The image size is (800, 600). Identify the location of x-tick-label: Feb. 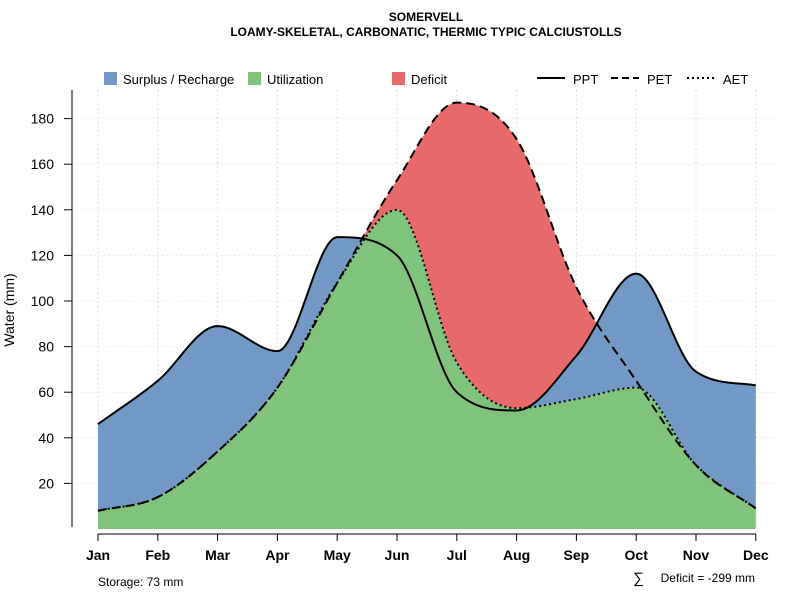
(157, 555).